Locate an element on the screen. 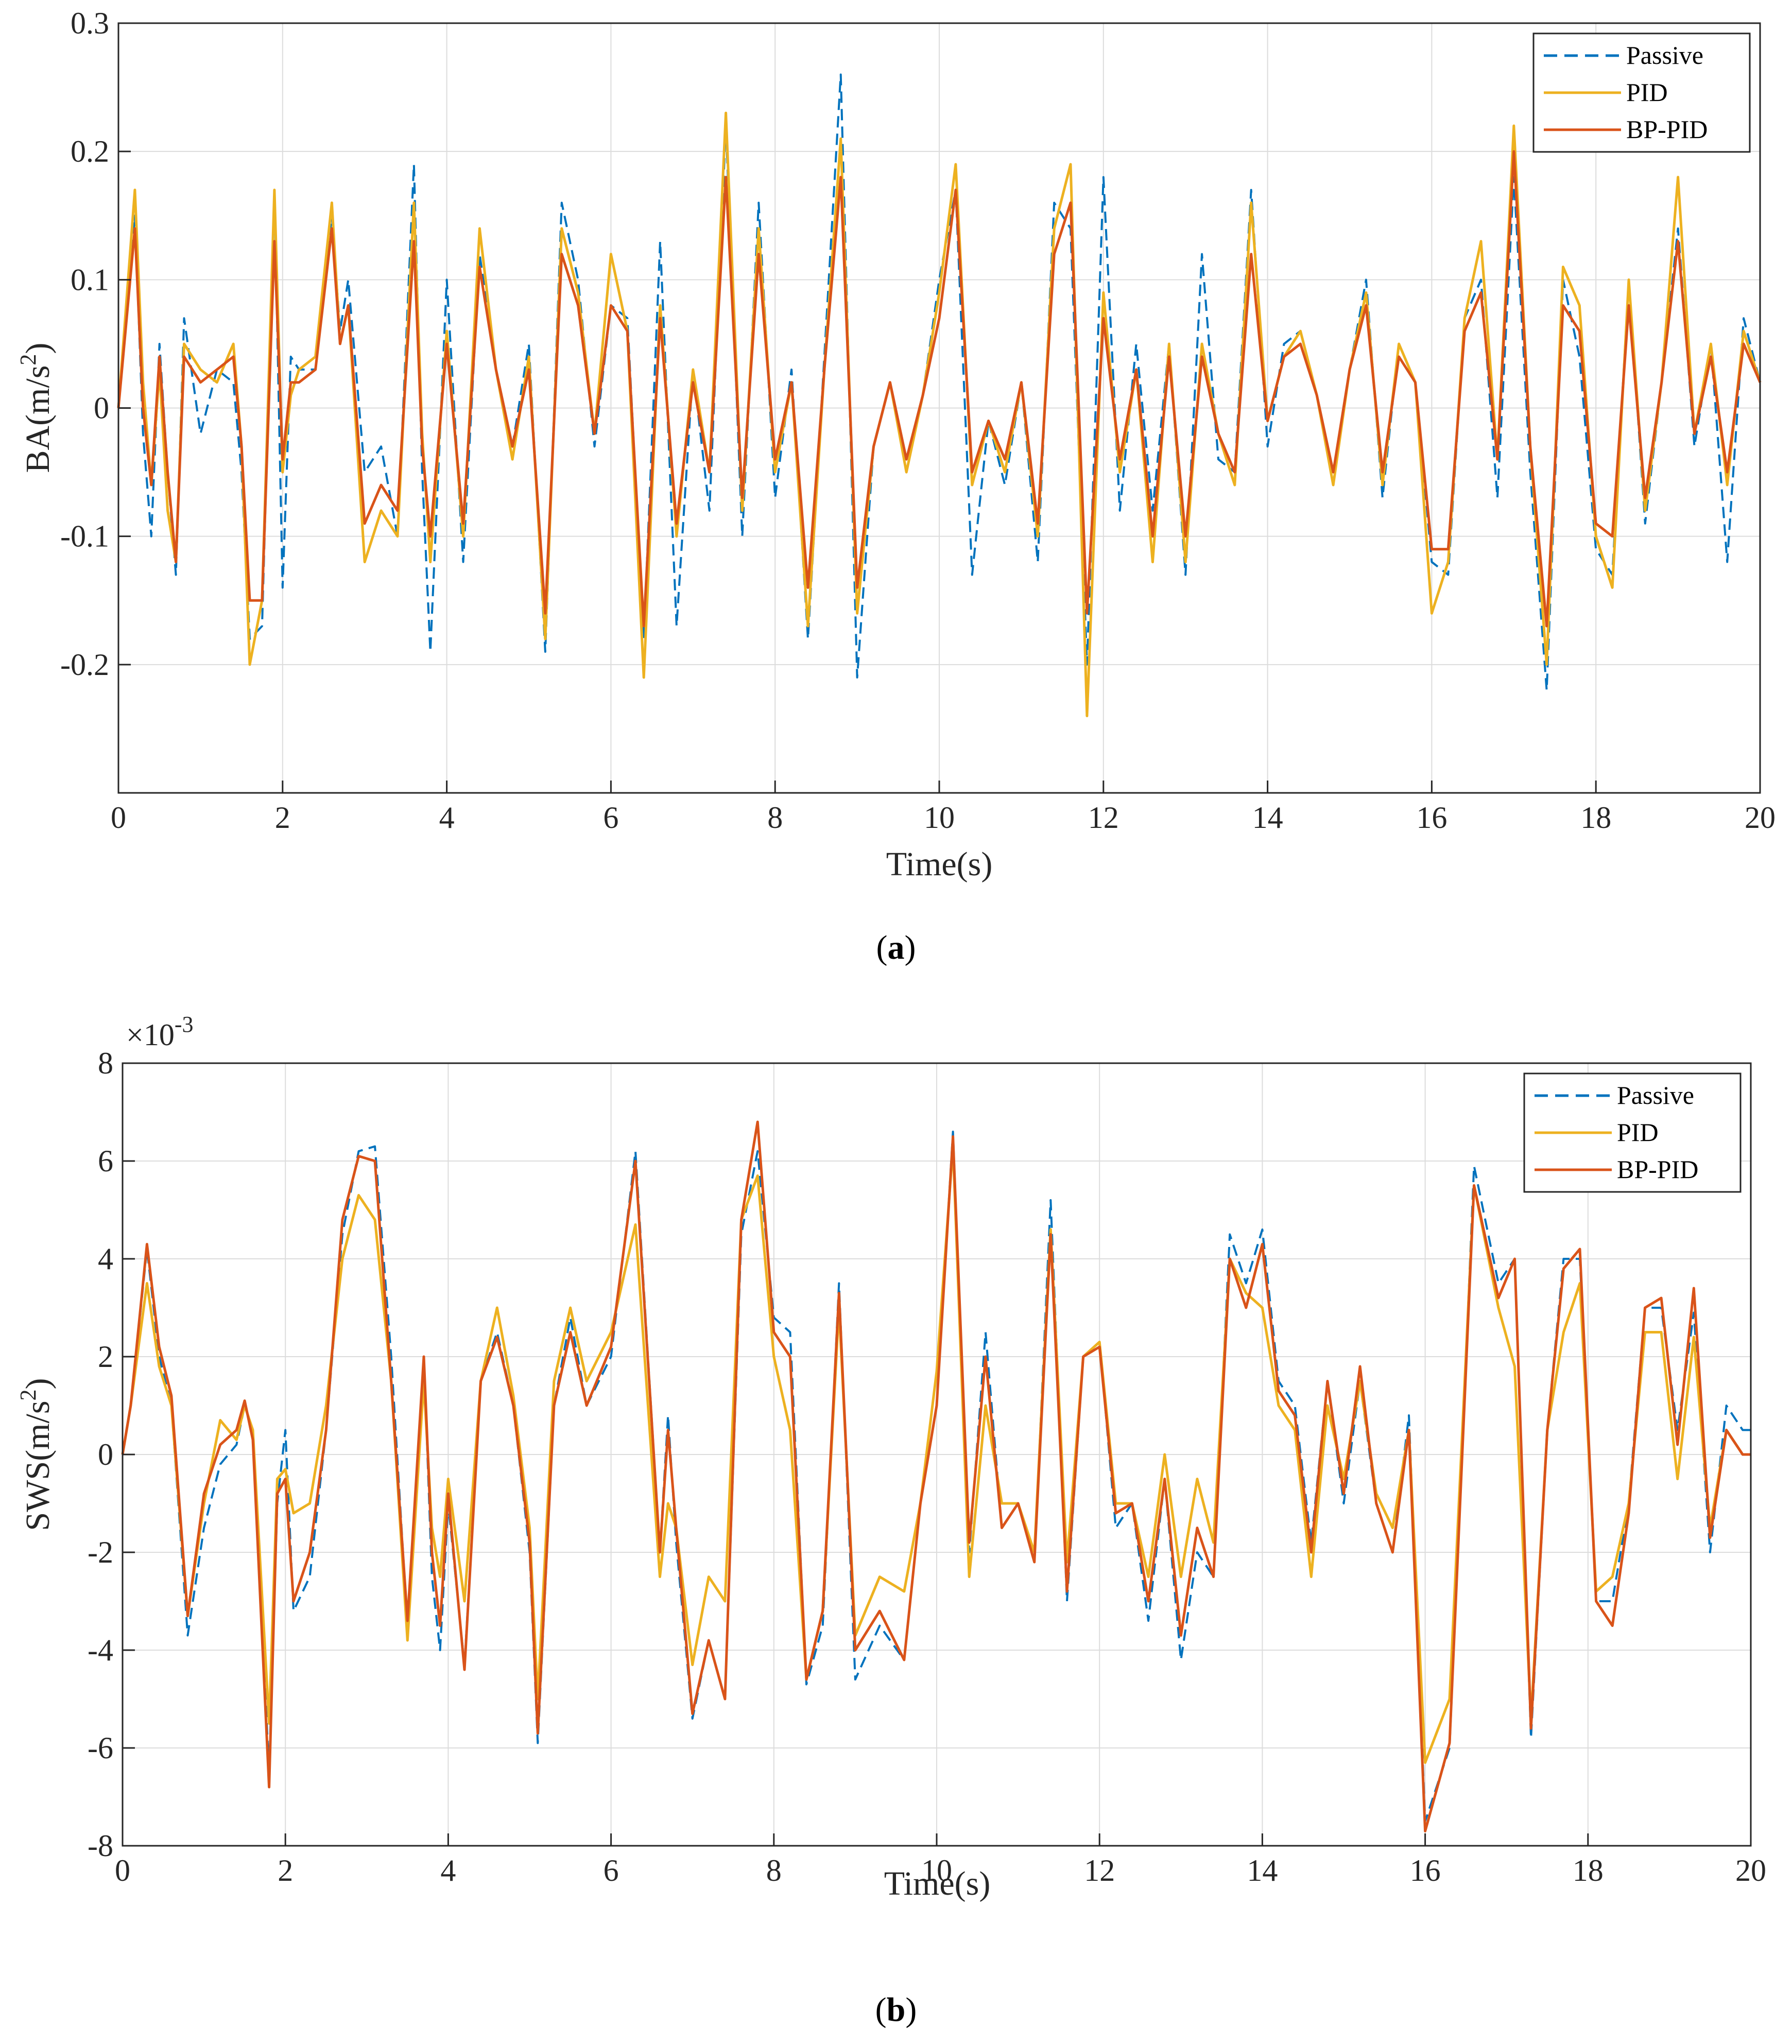  x-tick-label-a-6: 12 is located at coordinates (1103, 818).